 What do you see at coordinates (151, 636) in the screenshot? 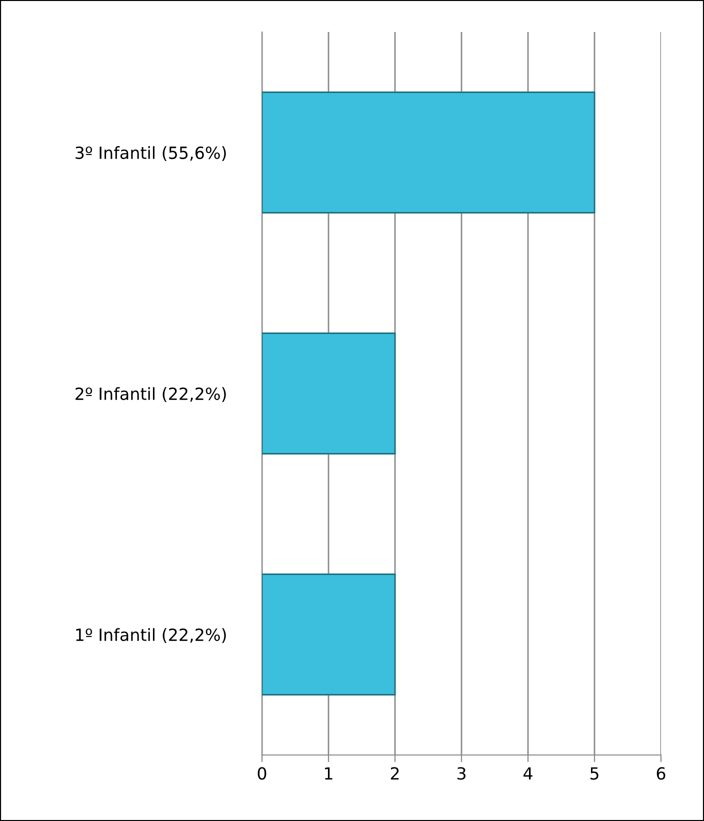
I see `y-tick-label: 1º Infantil (22,2%)` at bounding box center [151, 636].